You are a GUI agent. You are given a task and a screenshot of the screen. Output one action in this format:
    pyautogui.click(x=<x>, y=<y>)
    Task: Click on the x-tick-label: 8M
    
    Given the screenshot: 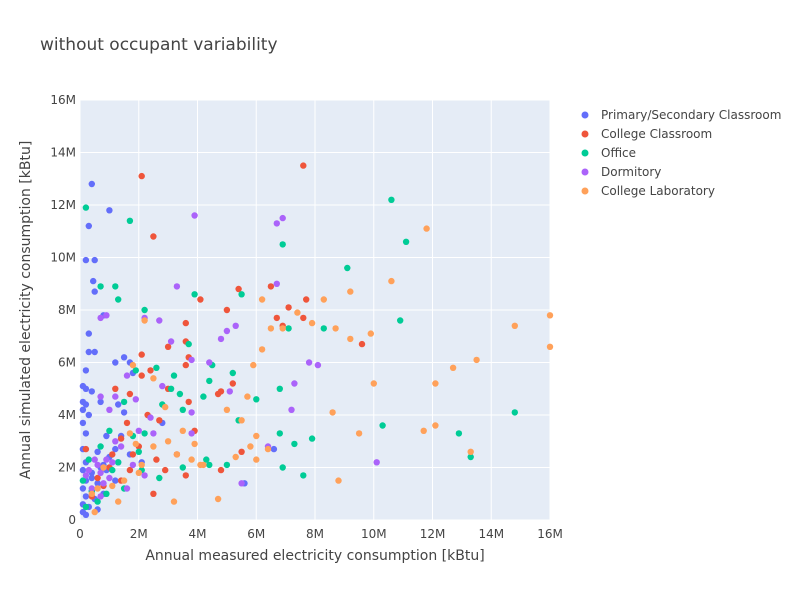 What is the action you would take?
    pyautogui.click(x=315, y=534)
    